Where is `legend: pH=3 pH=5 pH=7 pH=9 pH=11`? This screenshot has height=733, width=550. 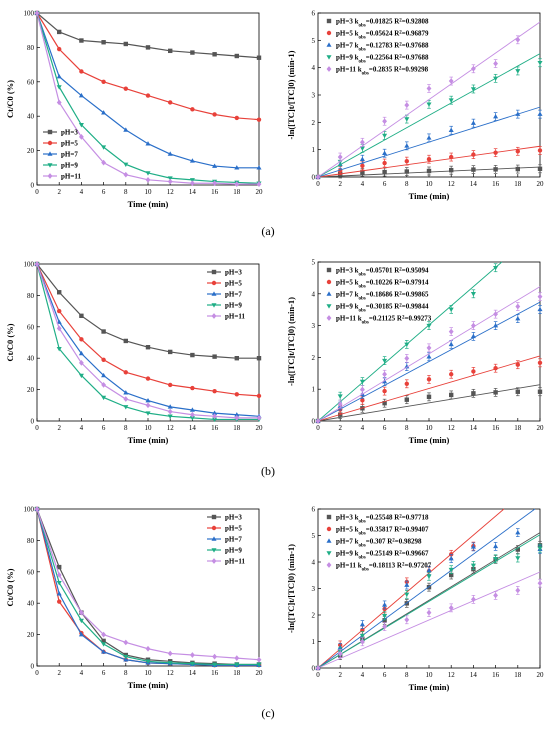
legend: pH=3 pH=5 pH=7 pH=9 pH=11 is located at coordinates (62, 155).